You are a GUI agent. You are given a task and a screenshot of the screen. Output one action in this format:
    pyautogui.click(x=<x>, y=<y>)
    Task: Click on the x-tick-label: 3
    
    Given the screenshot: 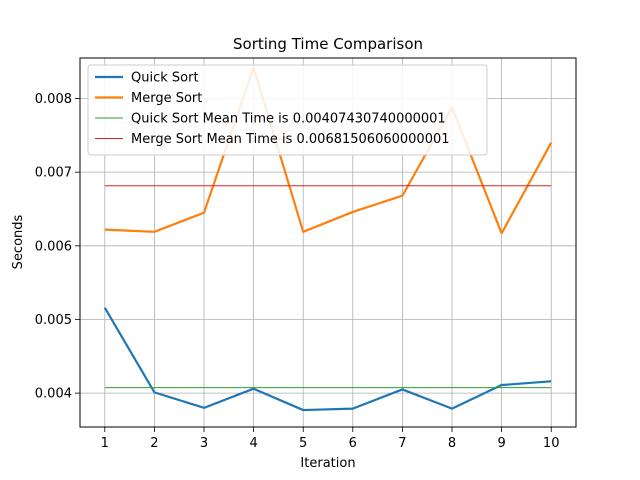 What is the action you would take?
    pyautogui.click(x=204, y=443)
    